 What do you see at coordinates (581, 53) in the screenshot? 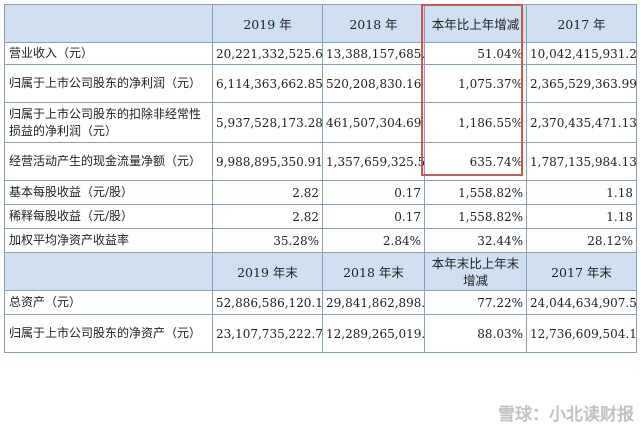
I see `value-cell: 10,042,415,931.26` at bounding box center [581, 53].